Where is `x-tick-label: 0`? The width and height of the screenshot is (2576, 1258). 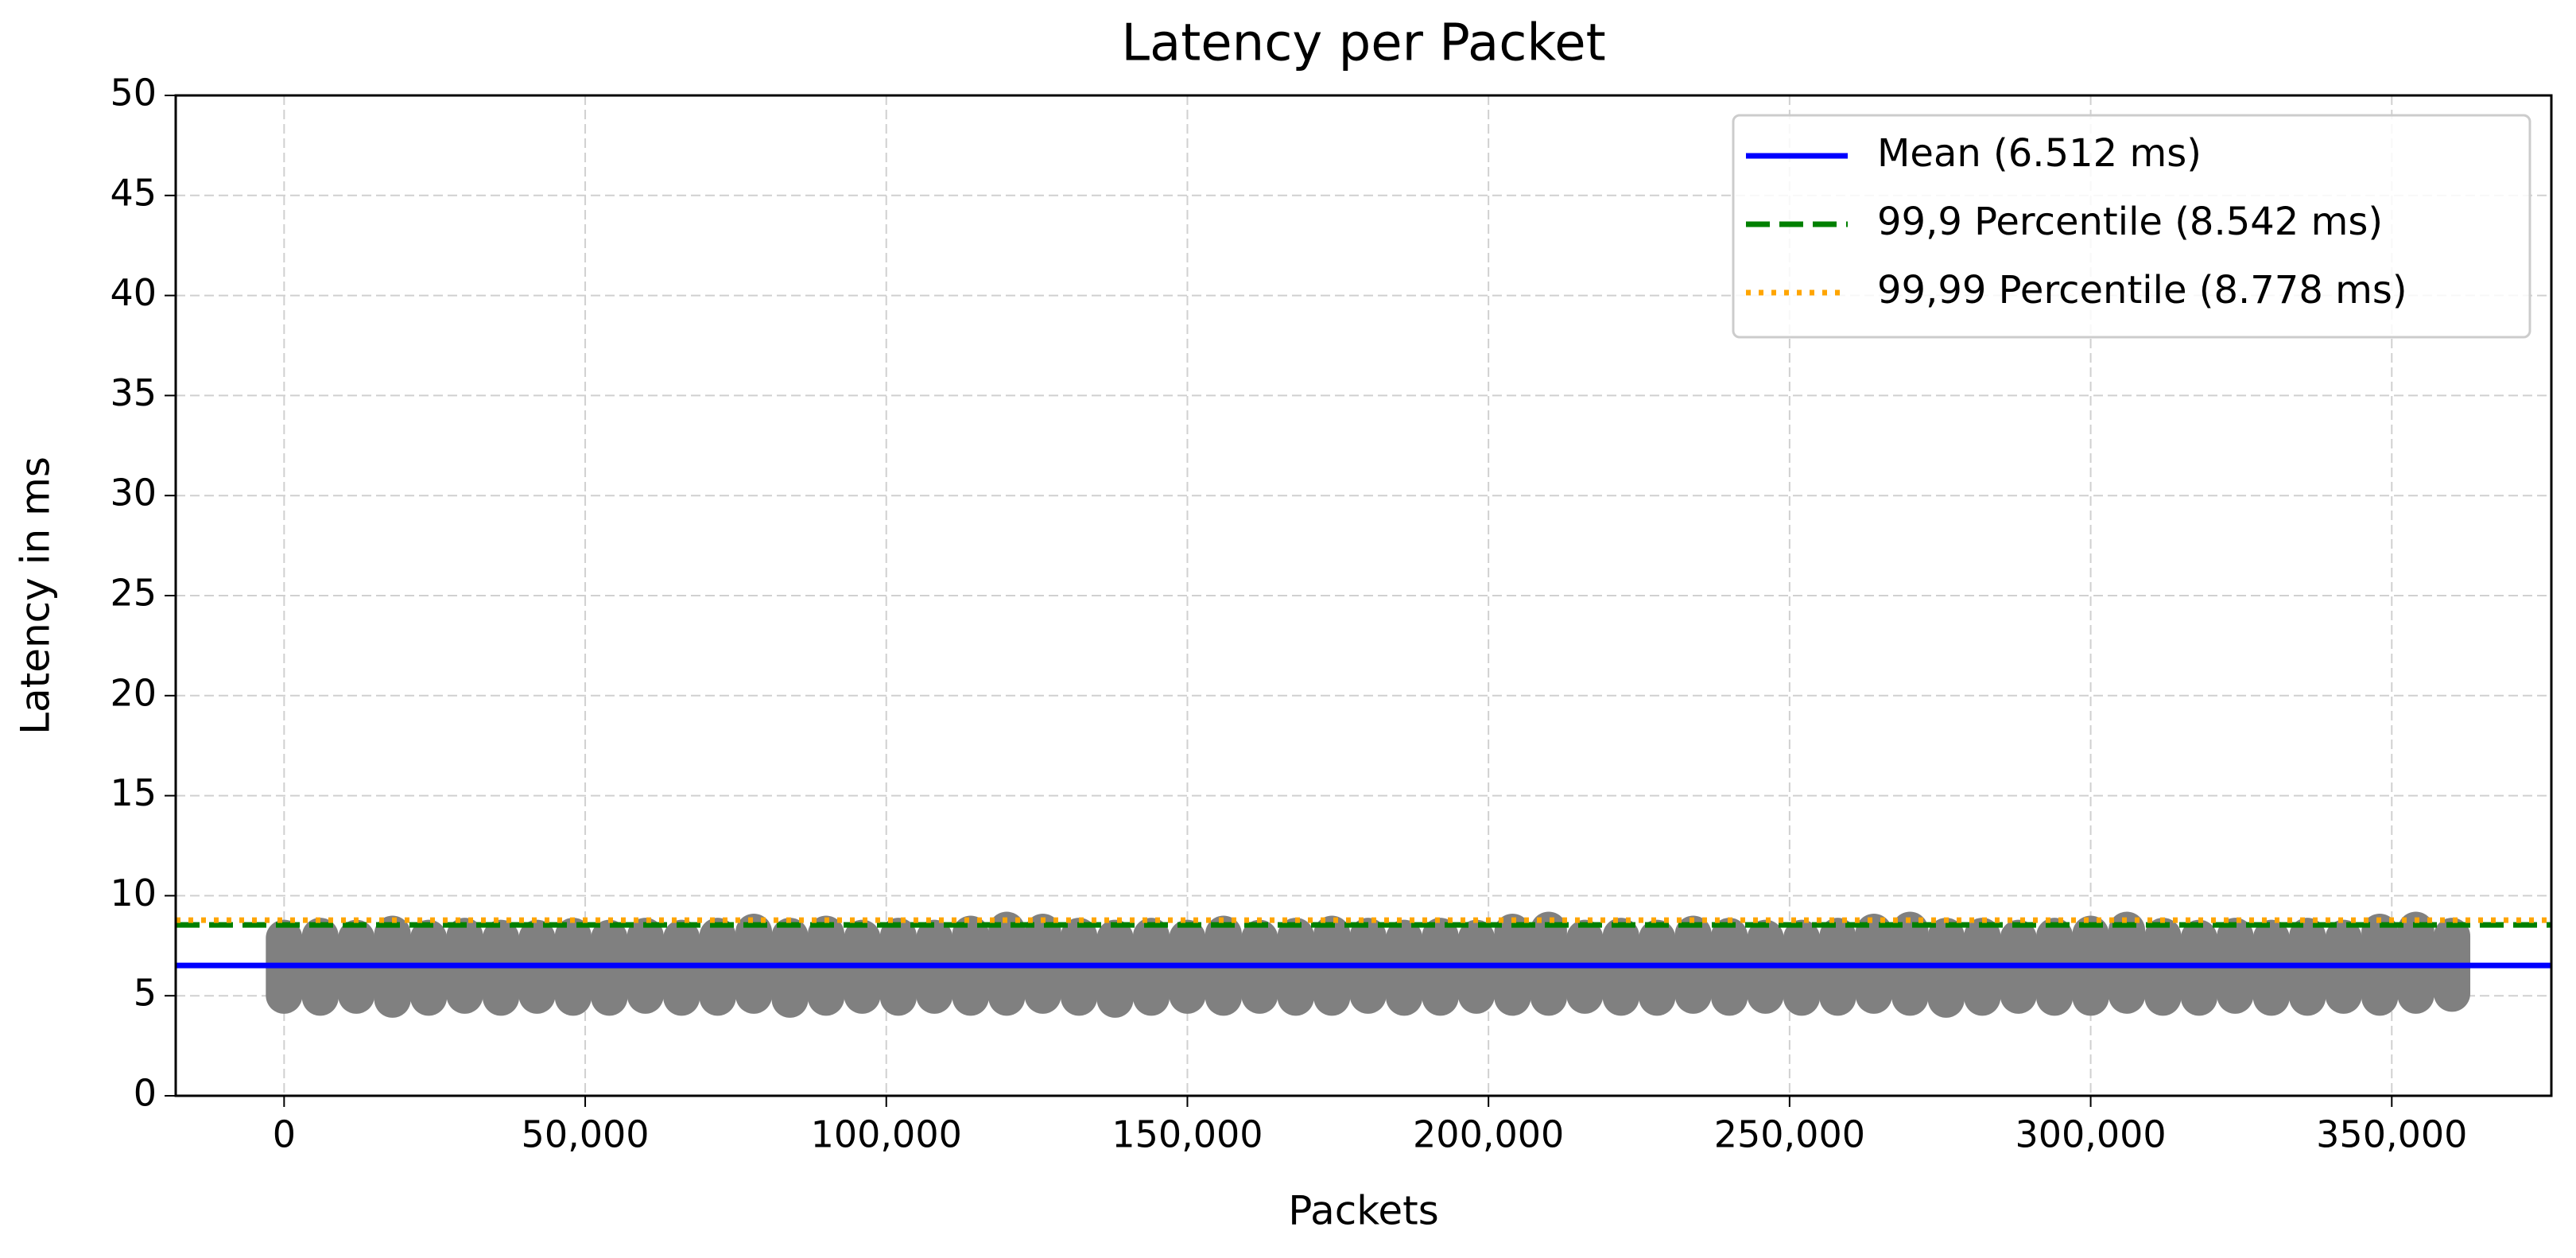 x-tick-label: 0 is located at coordinates (284, 1134).